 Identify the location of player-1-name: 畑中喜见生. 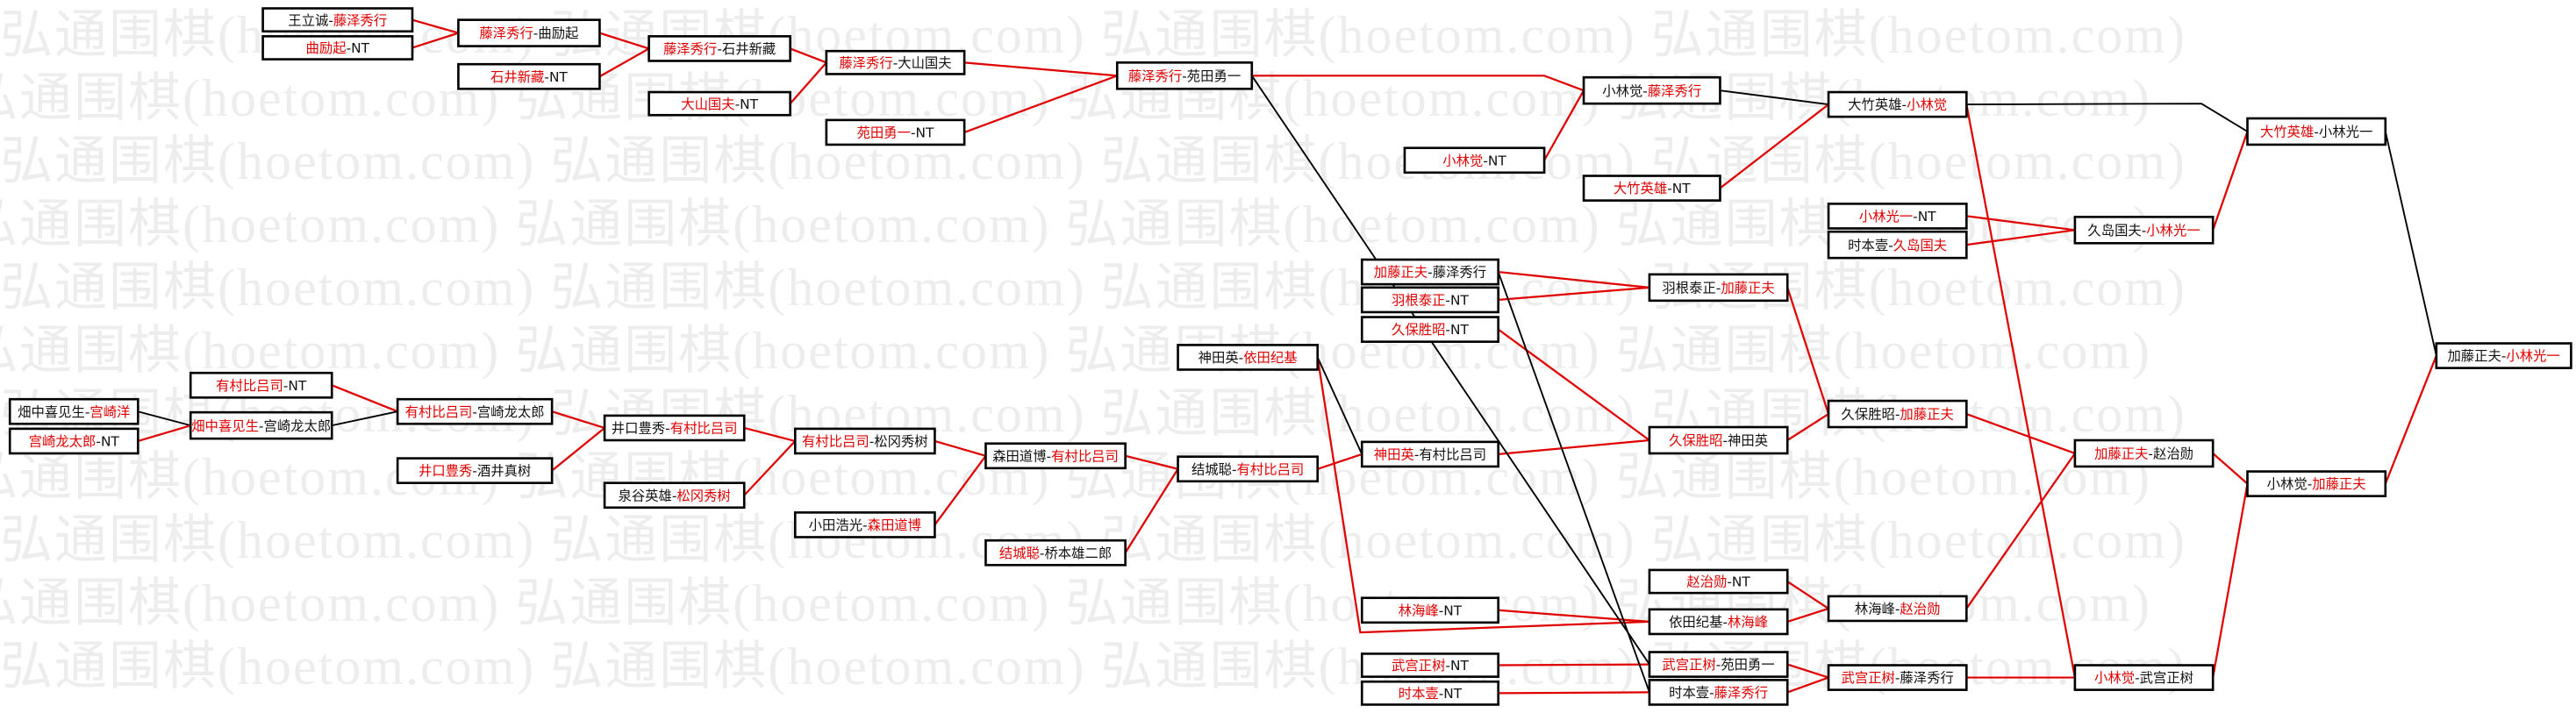
(51, 412).